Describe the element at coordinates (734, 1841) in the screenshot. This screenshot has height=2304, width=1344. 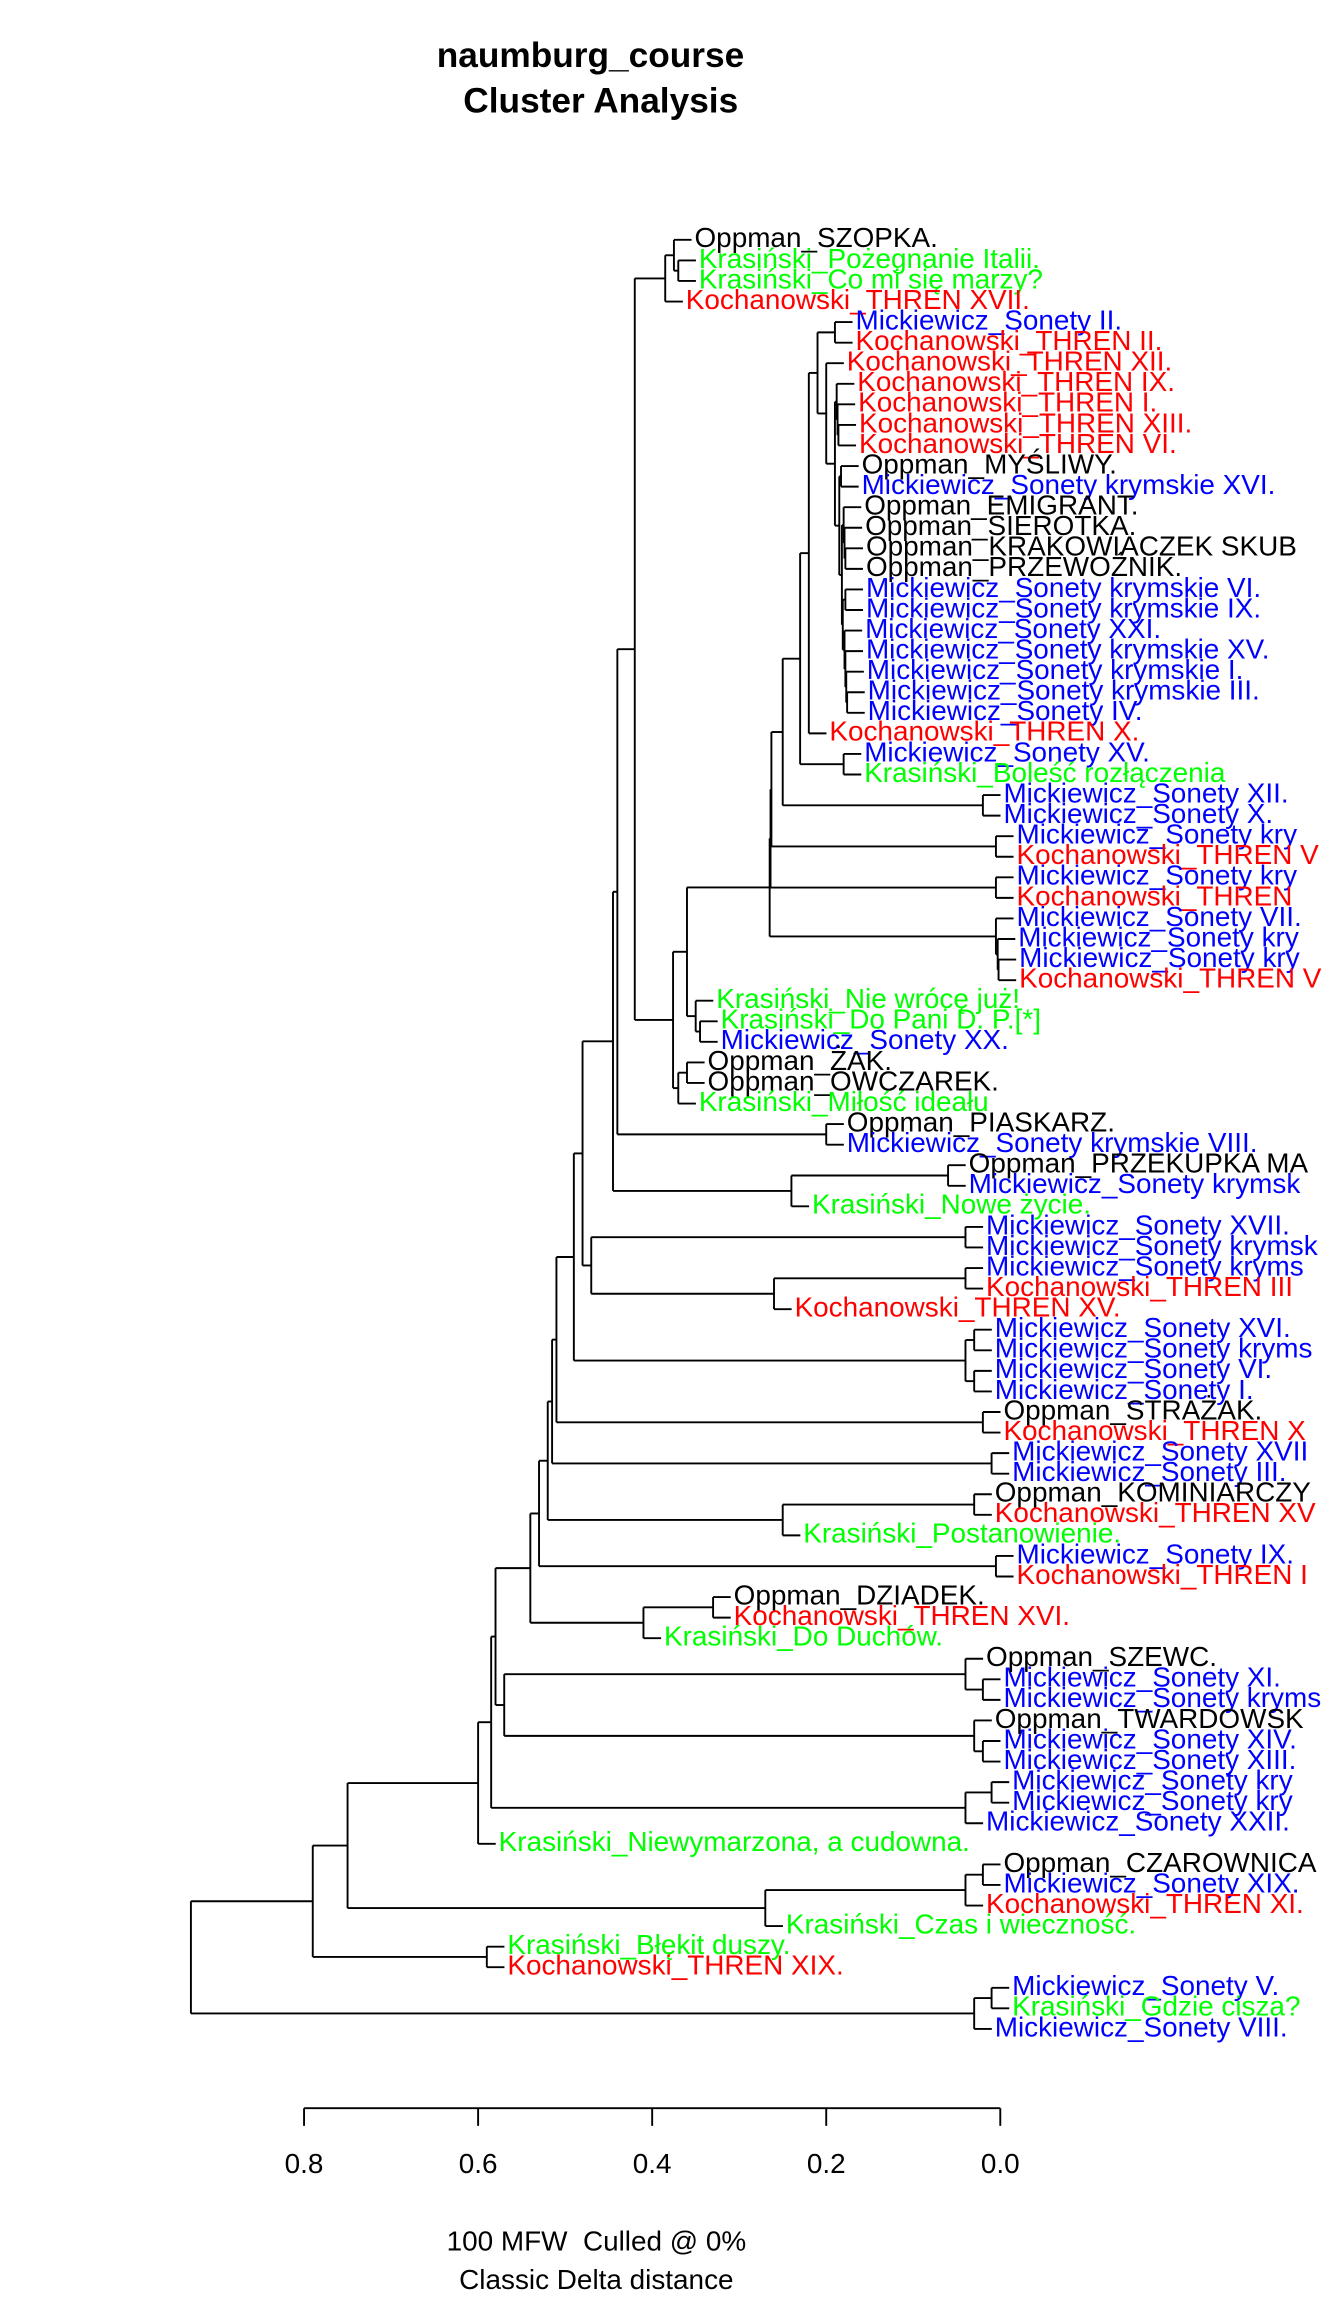
I see `leaf-label: Krasiński_Niewymarzona, a cudowna.` at that location.